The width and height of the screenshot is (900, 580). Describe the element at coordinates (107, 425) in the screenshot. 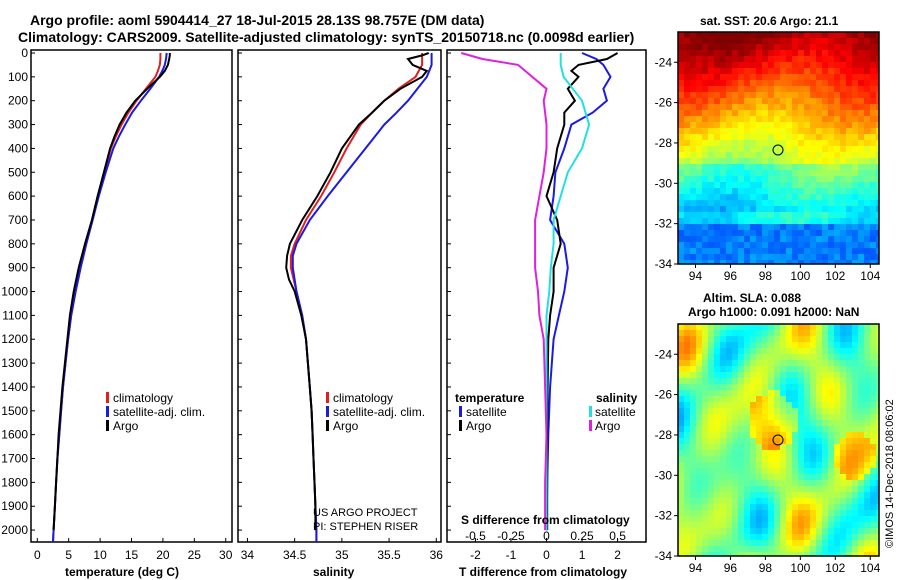

I see `legend-argo-swatch` at that location.